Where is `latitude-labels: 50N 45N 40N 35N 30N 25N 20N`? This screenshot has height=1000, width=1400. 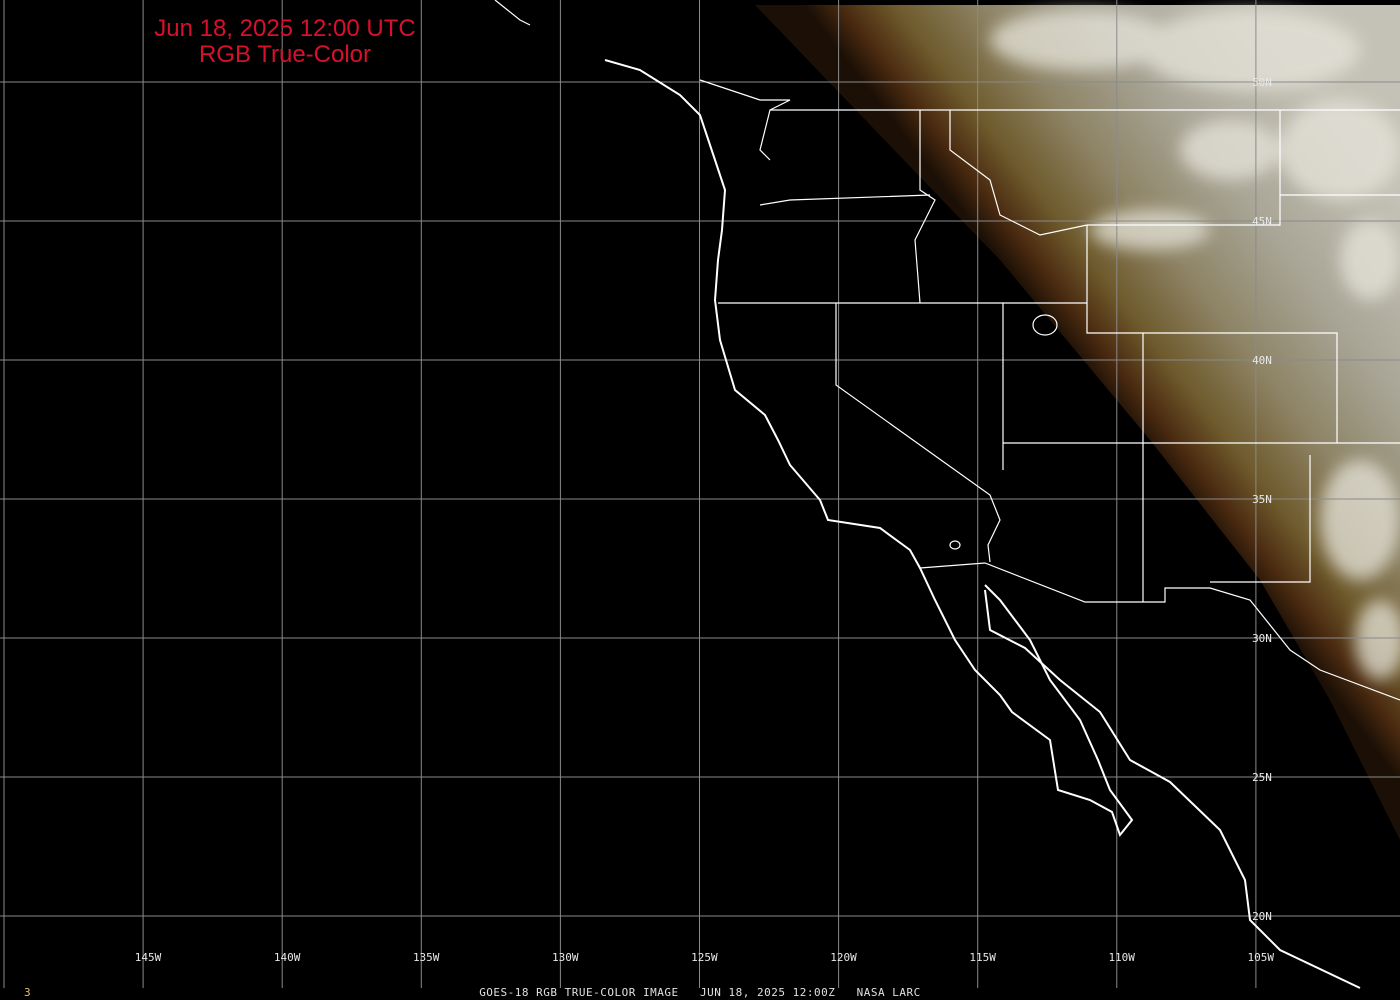
latitude-labels: 50N 45N 40N 35N 30N 25N 20N is located at coordinates (1262, 499).